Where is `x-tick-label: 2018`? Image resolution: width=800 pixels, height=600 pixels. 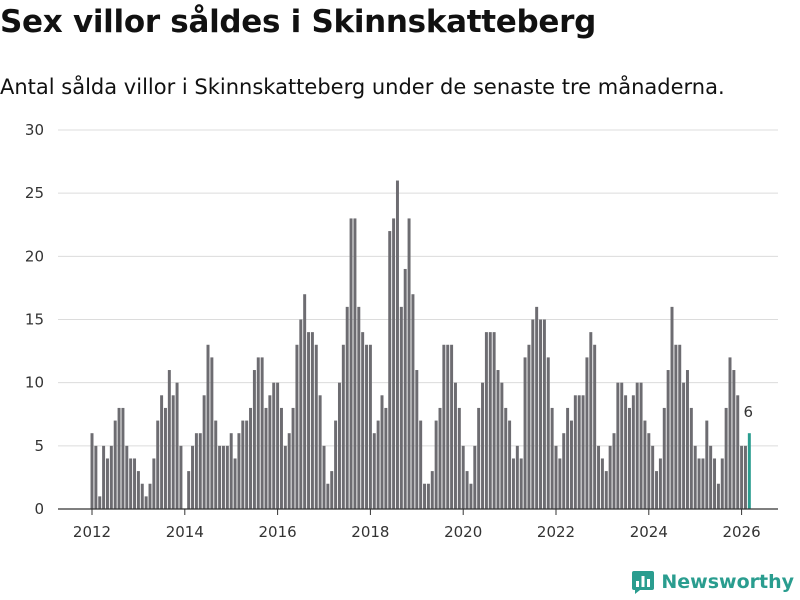 x-tick-label: 2018 is located at coordinates (370, 532).